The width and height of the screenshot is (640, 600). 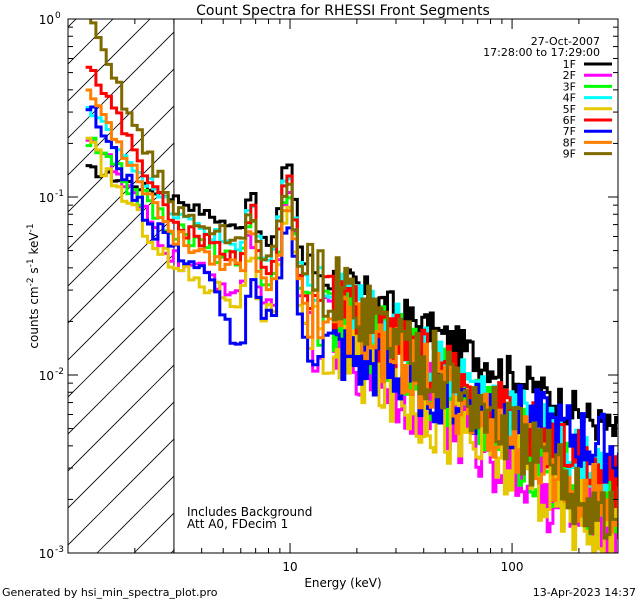 I want to click on annotation-background: Includes Background, so click(x=249, y=512).